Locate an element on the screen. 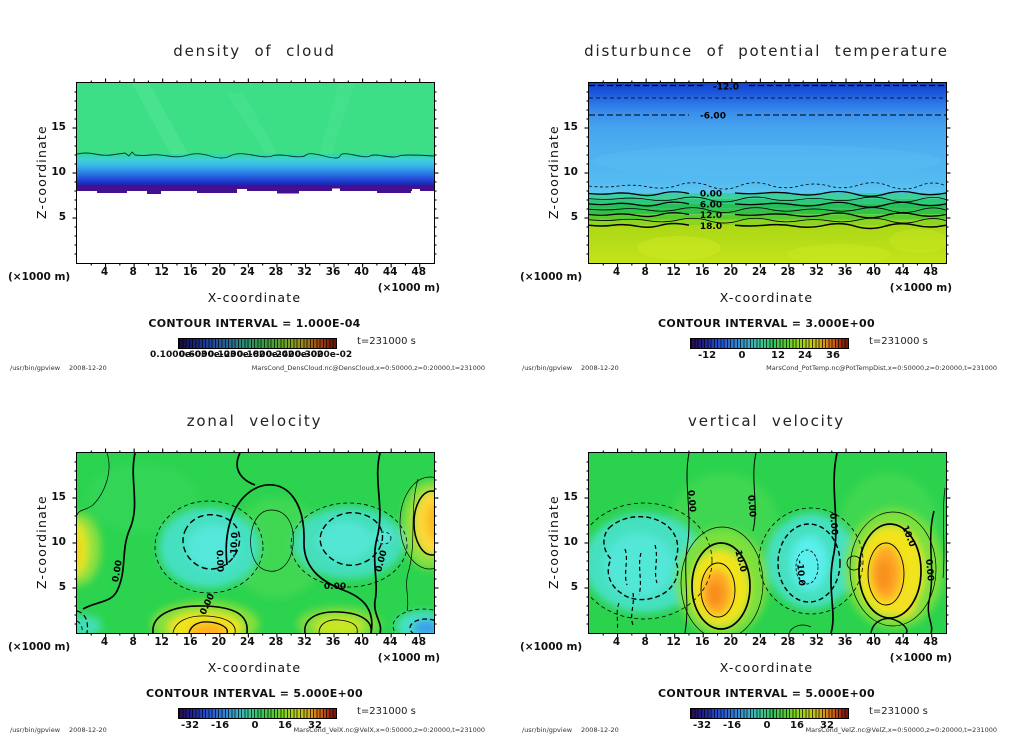  contour-field: -12.0 -6.00 0.00 6.00 12.0 18.0 is located at coordinates (767, 173).